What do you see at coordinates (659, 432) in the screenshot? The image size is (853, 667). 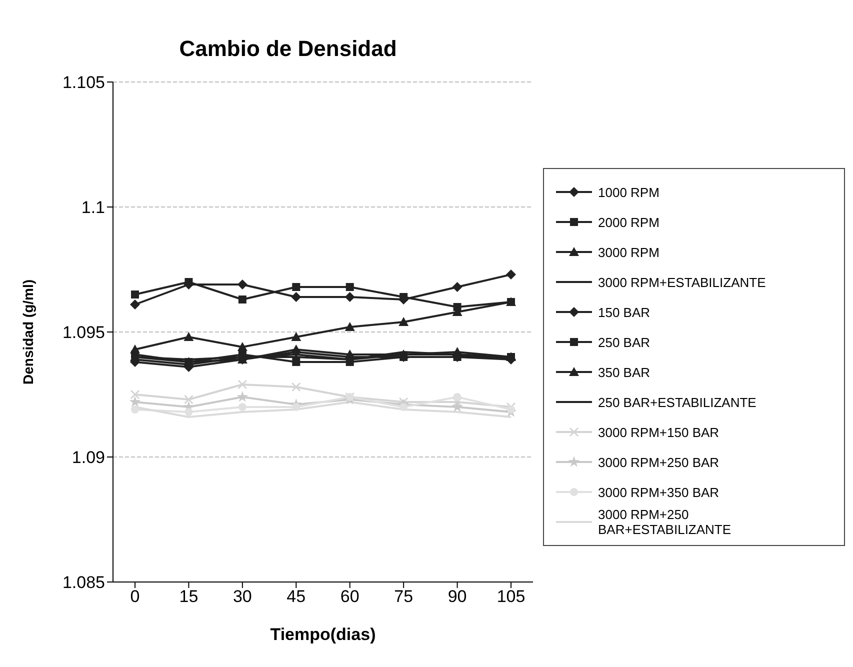 I see `legend-label: 3000 RPM+150 BAR` at bounding box center [659, 432].